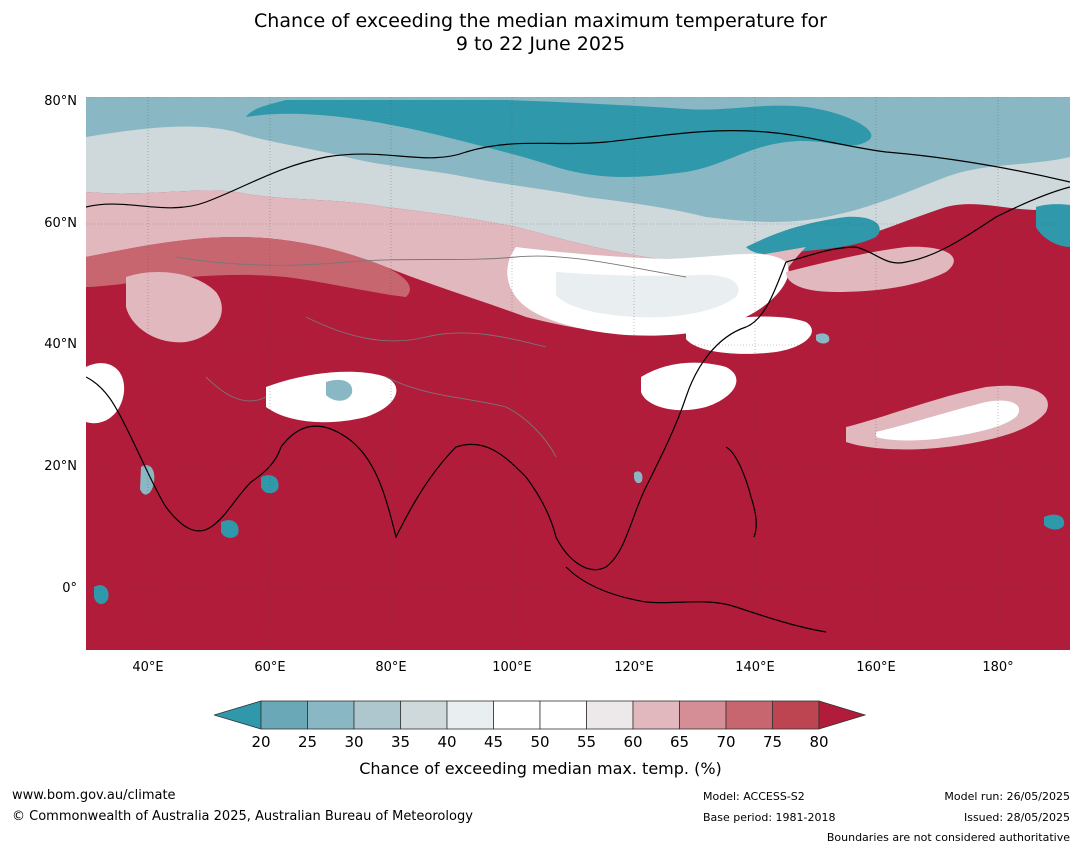 This screenshot has height=850, width=1081. What do you see at coordinates (307, 742) in the screenshot?
I see `colorbar-tick-25: 25` at bounding box center [307, 742].